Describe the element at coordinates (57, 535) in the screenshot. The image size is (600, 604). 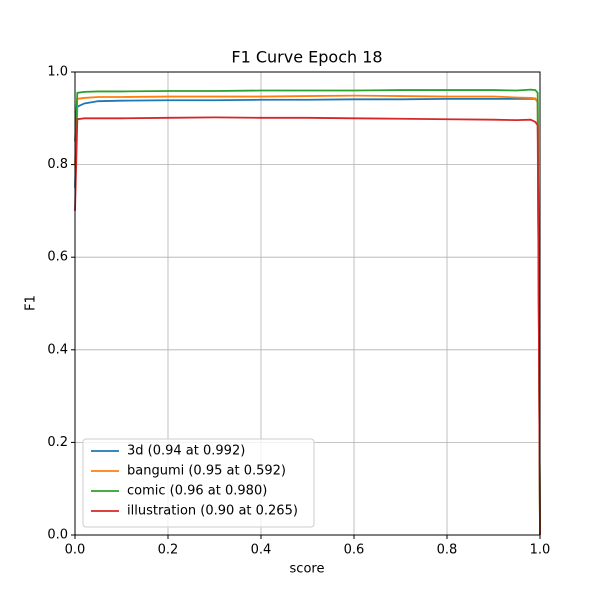
I see `y-tick-label: 0.0` at that location.